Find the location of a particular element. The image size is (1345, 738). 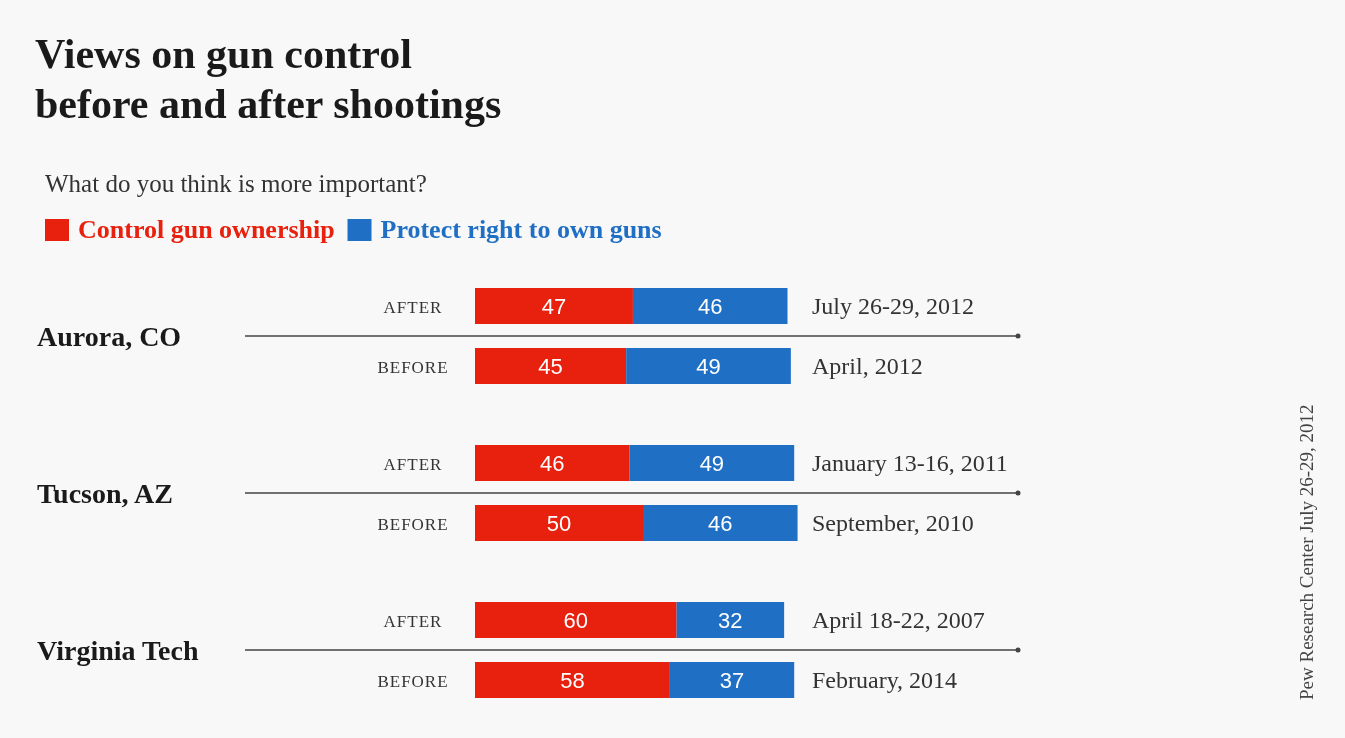

text: Pew Research Center July 26-29, 2012 is located at coordinates (1306, 552).